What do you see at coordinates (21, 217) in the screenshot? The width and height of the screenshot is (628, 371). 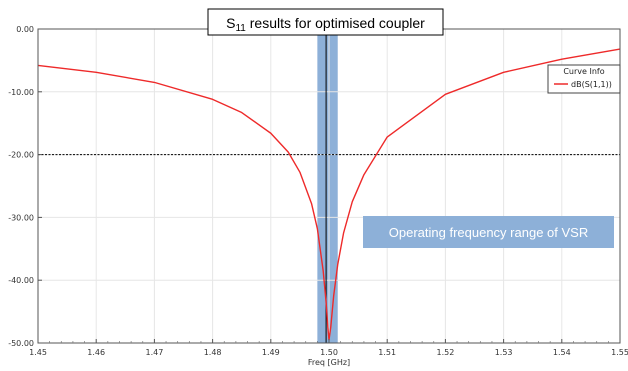 I see `y-tick-label: -30.00` at bounding box center [21, 217].